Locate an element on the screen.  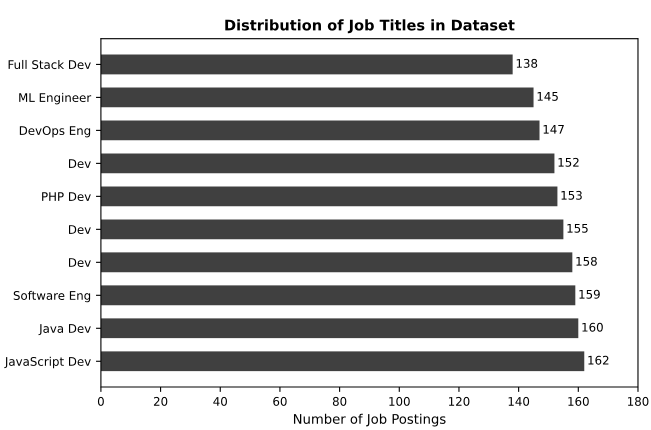
data-label: 145 is located at coordinates (548, 96).